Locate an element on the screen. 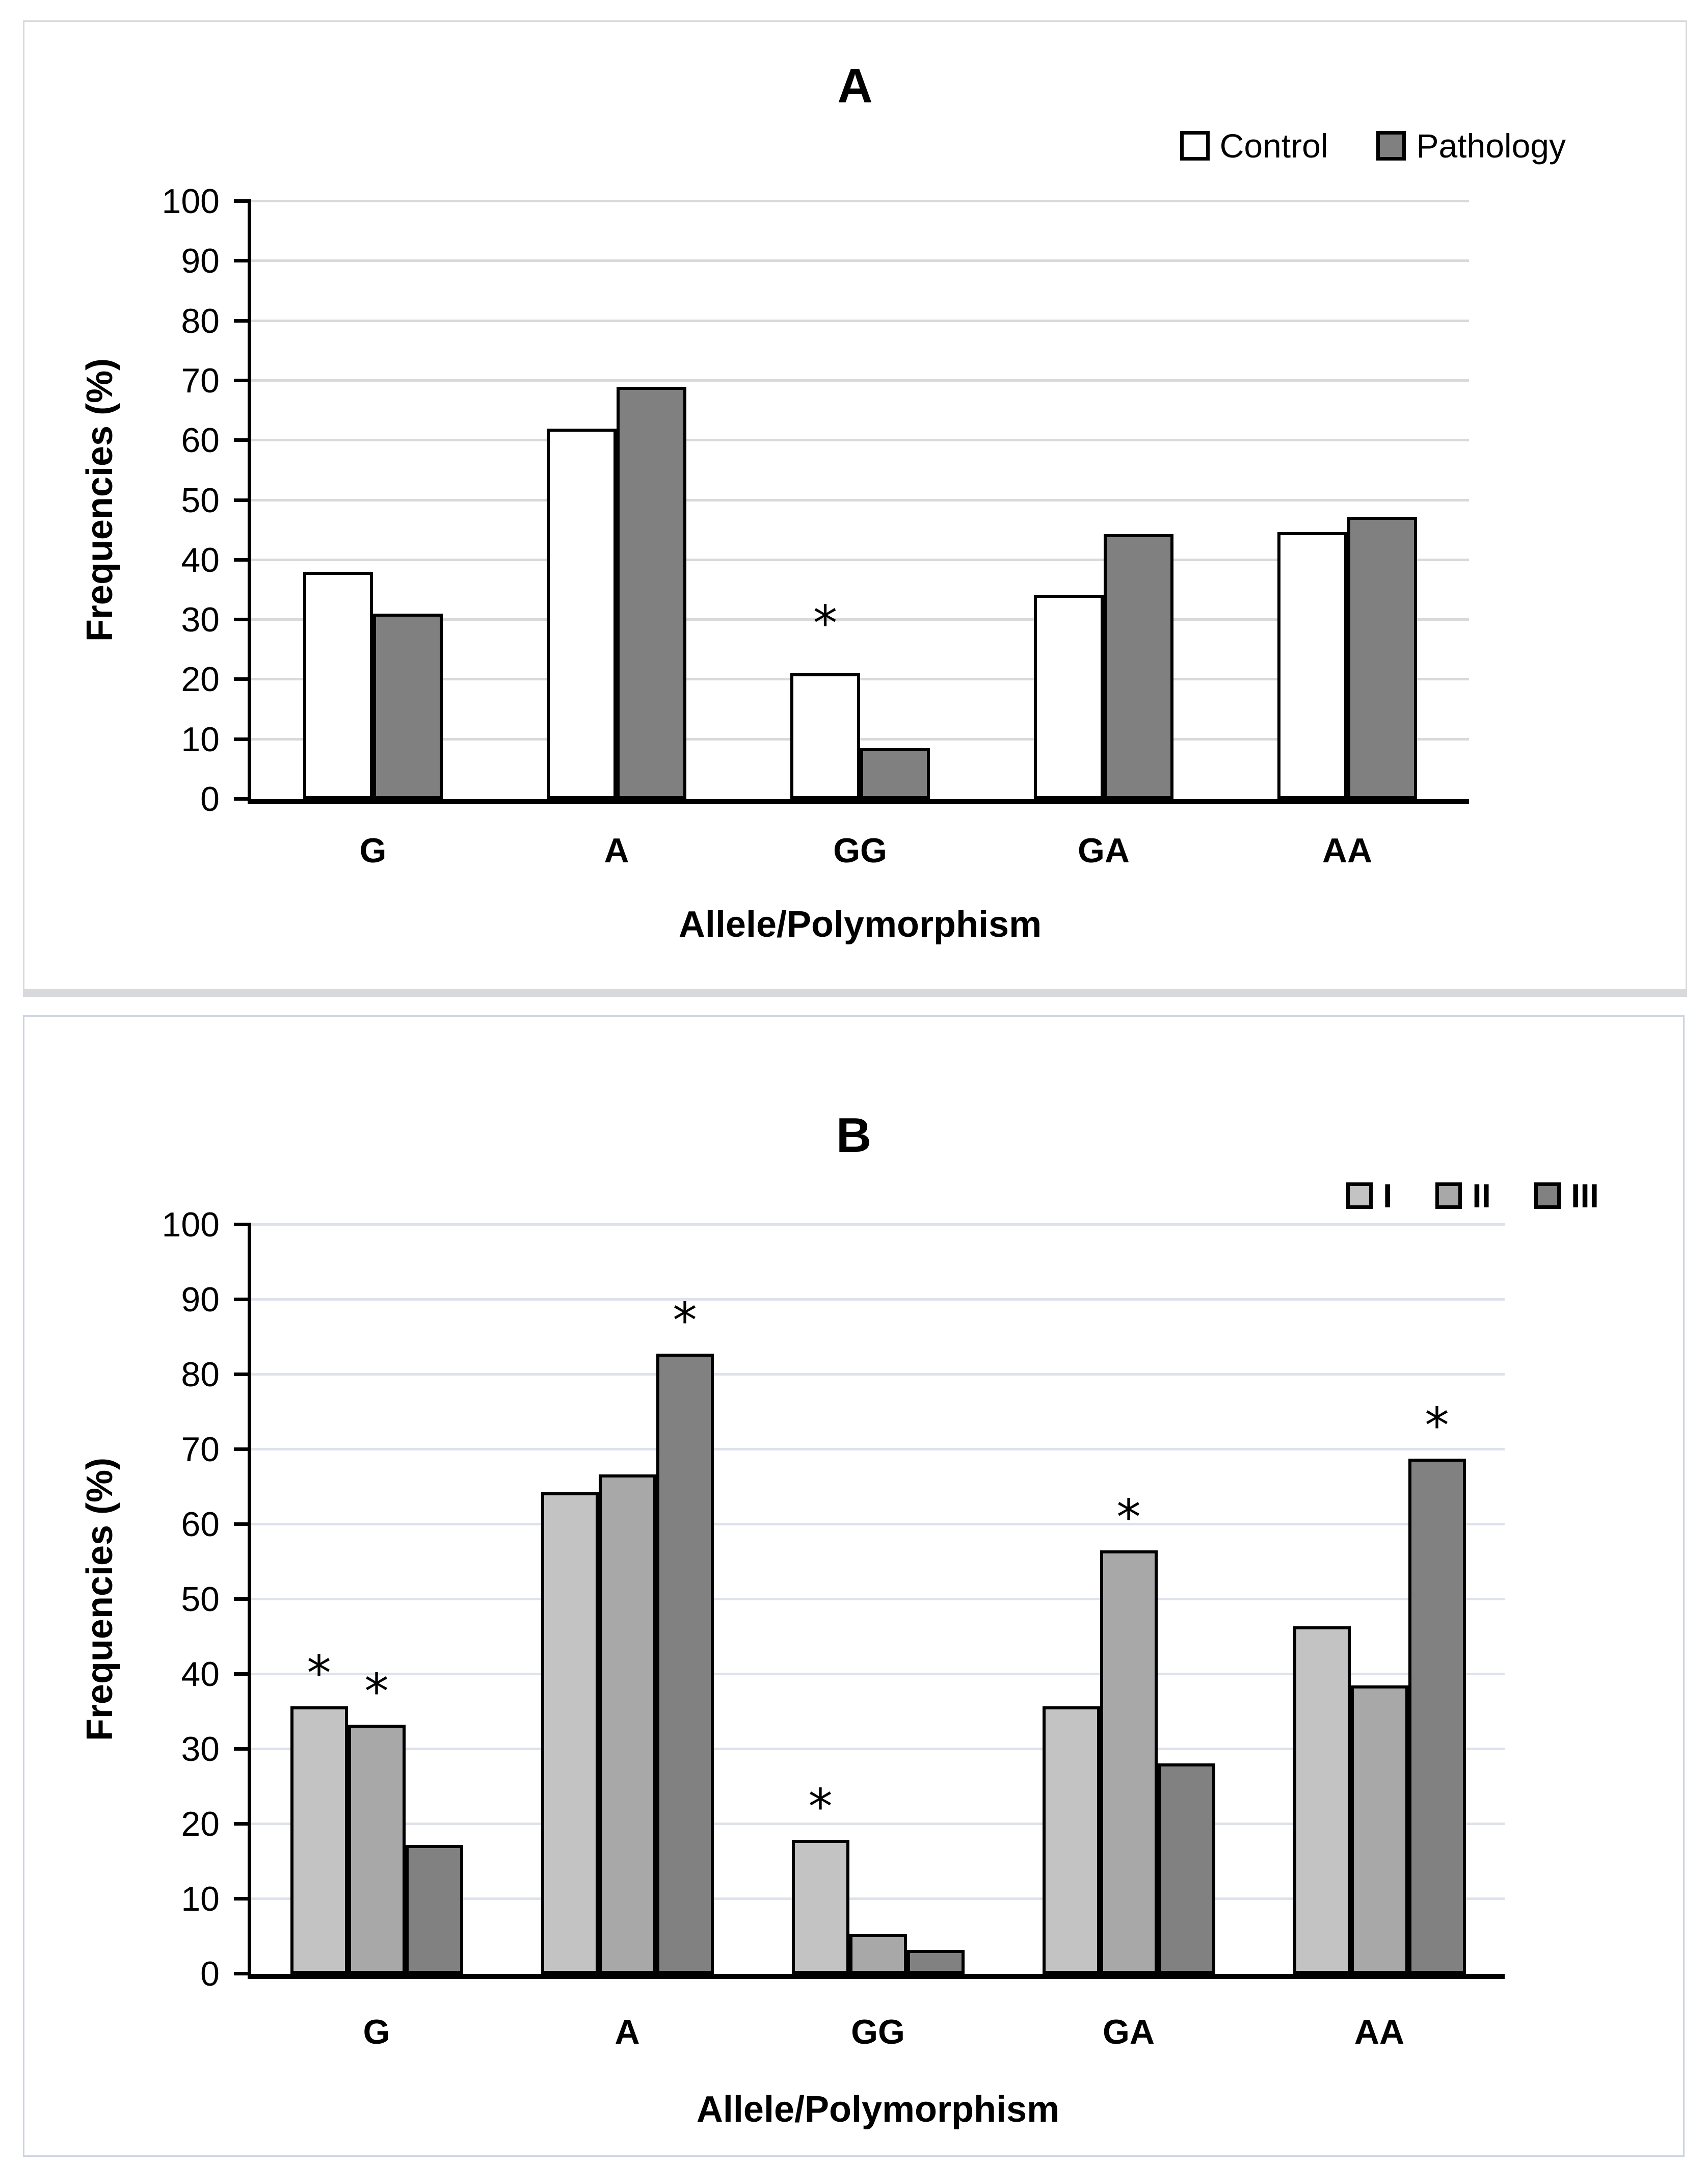 The width and height of the screenshot is (1708, 2164). bar-B-III-A: * is located at coordinates (685, 1636).